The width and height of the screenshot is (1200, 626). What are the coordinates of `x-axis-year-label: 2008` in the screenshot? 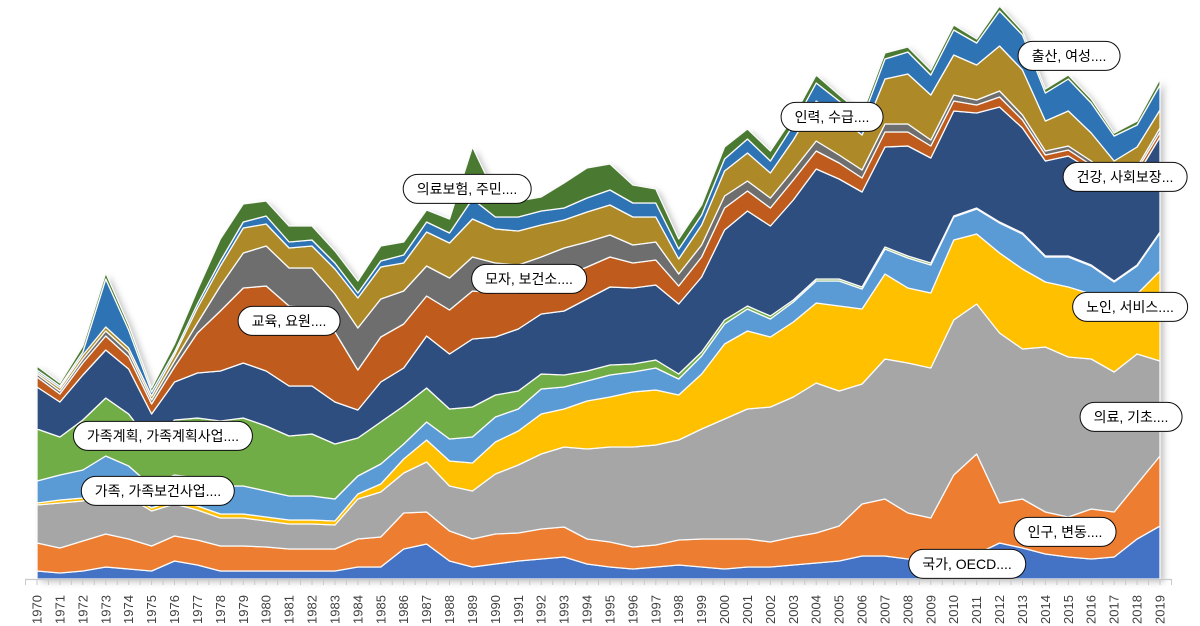 It's located at (907, 609).